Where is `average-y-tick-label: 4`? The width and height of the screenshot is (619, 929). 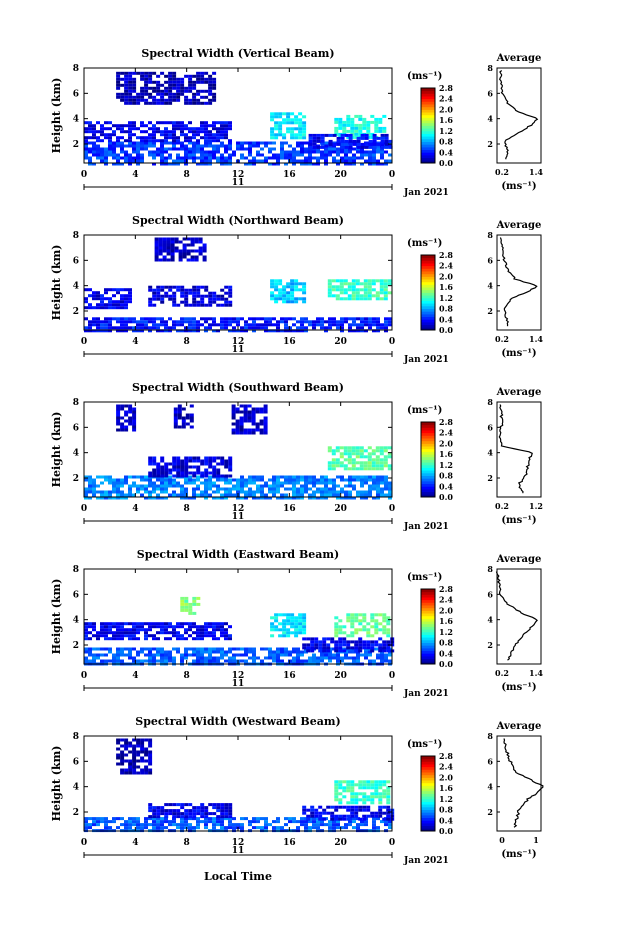
average-y-tick-label: 4 is located at coordinates (490, 620).